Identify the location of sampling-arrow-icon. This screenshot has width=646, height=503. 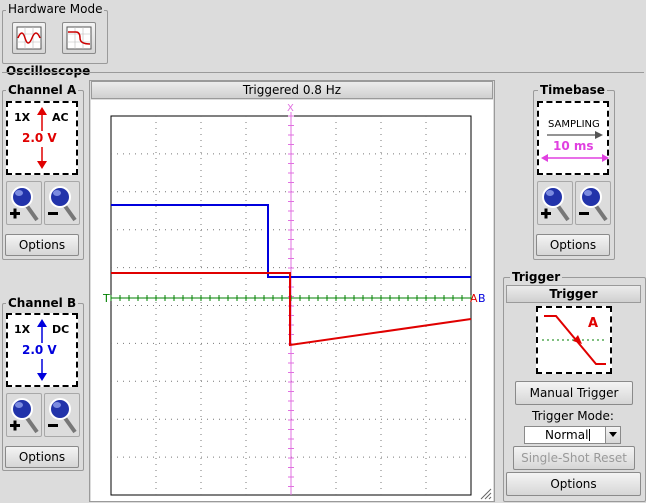
(575, 135).